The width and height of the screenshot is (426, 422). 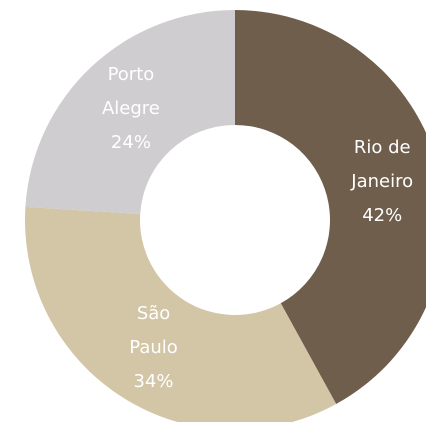 I want to click on category-label: São Paulo, so click(x=153, y=331).